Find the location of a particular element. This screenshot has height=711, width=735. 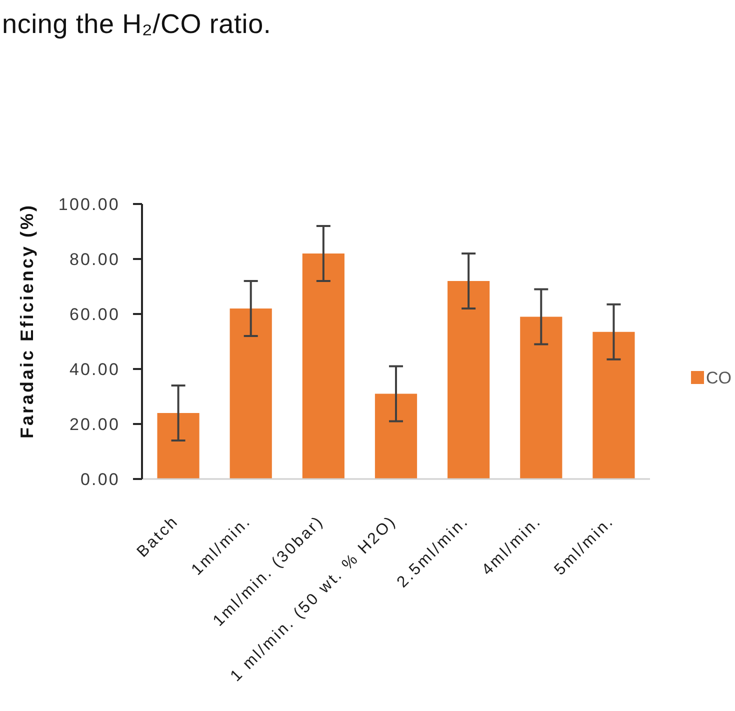

text: ncing the H₂/CO ratio. is located at coordinates (137, 24).